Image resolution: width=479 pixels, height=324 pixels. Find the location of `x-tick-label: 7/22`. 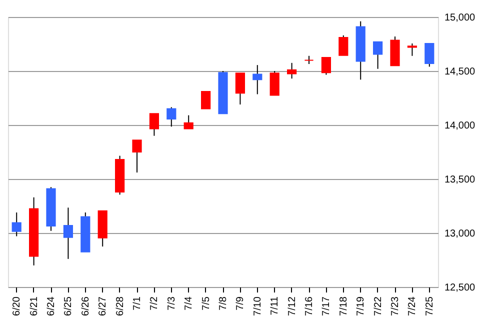

x-tick-label: 7/22 is located at coordinates (378, 306).